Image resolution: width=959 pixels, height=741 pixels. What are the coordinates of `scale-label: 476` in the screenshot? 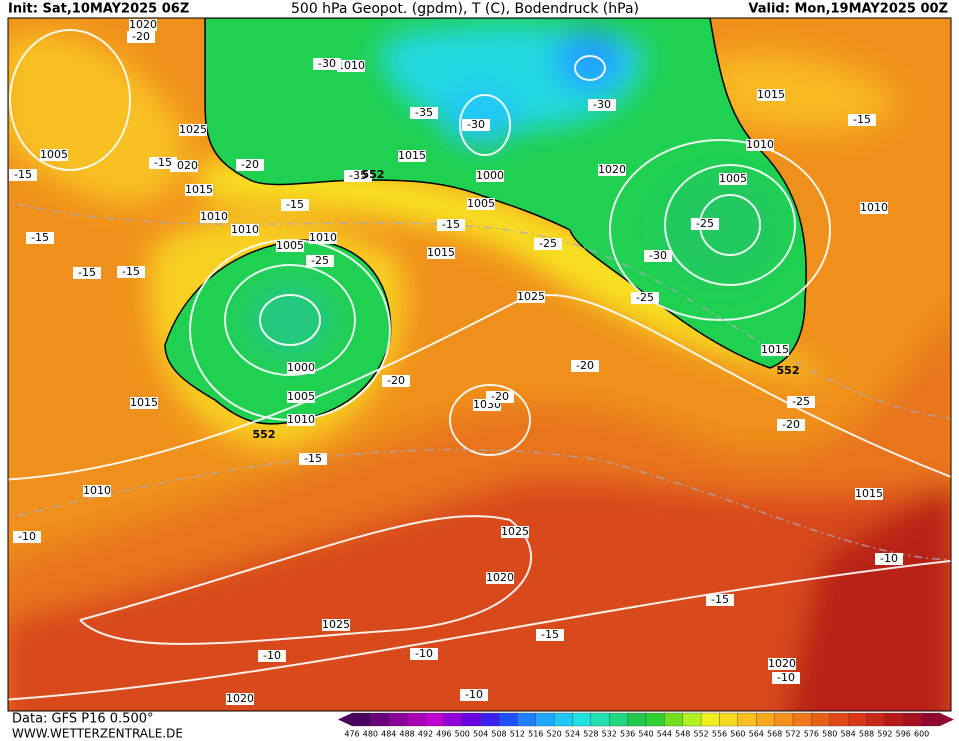 It's located at (351, 734).